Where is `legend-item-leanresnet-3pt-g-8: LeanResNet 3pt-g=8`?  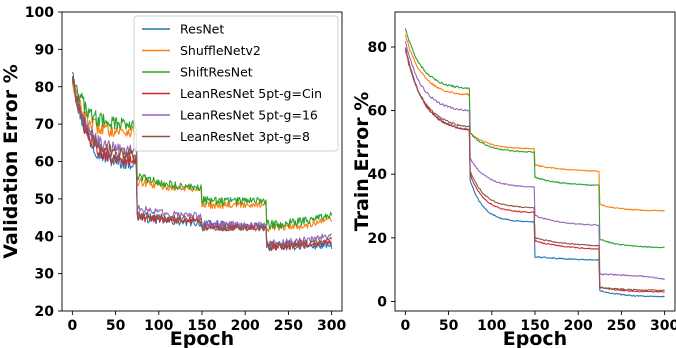 legend-item-leanresnet-3pt-g-8: LeanResNet 3pt-g=8 is located at coordinates (226, 136).